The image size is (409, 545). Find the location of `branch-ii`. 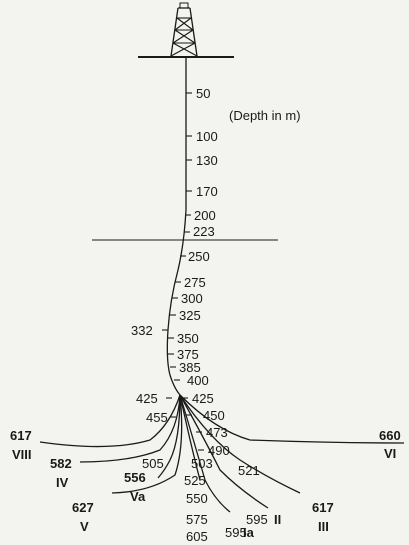

branch-ii is located at coordinates (224, 451).